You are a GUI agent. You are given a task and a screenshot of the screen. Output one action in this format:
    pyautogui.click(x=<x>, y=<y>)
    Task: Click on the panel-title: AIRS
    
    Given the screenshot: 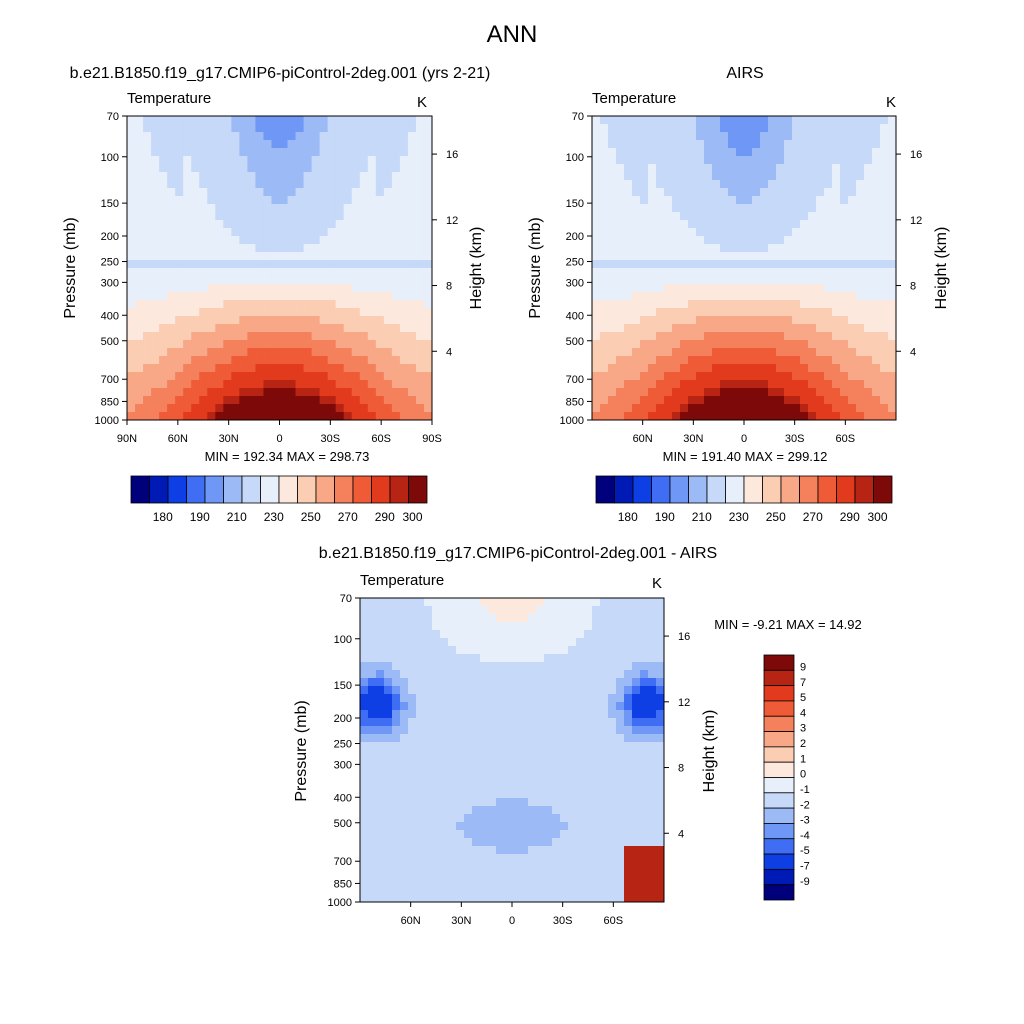 What is the action you would take?
    pyautogui.click(x=744, y=73)
    